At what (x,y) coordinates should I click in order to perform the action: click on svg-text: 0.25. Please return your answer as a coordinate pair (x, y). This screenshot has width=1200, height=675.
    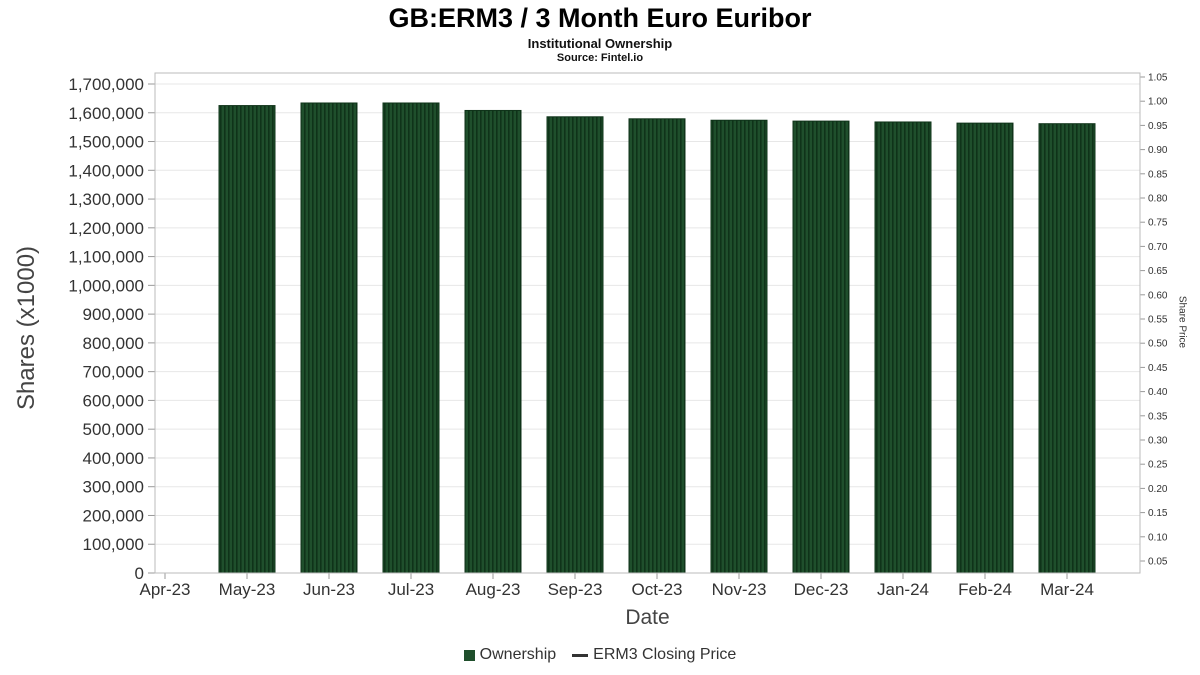
    Looking at the image, I should click on (1158, 465).